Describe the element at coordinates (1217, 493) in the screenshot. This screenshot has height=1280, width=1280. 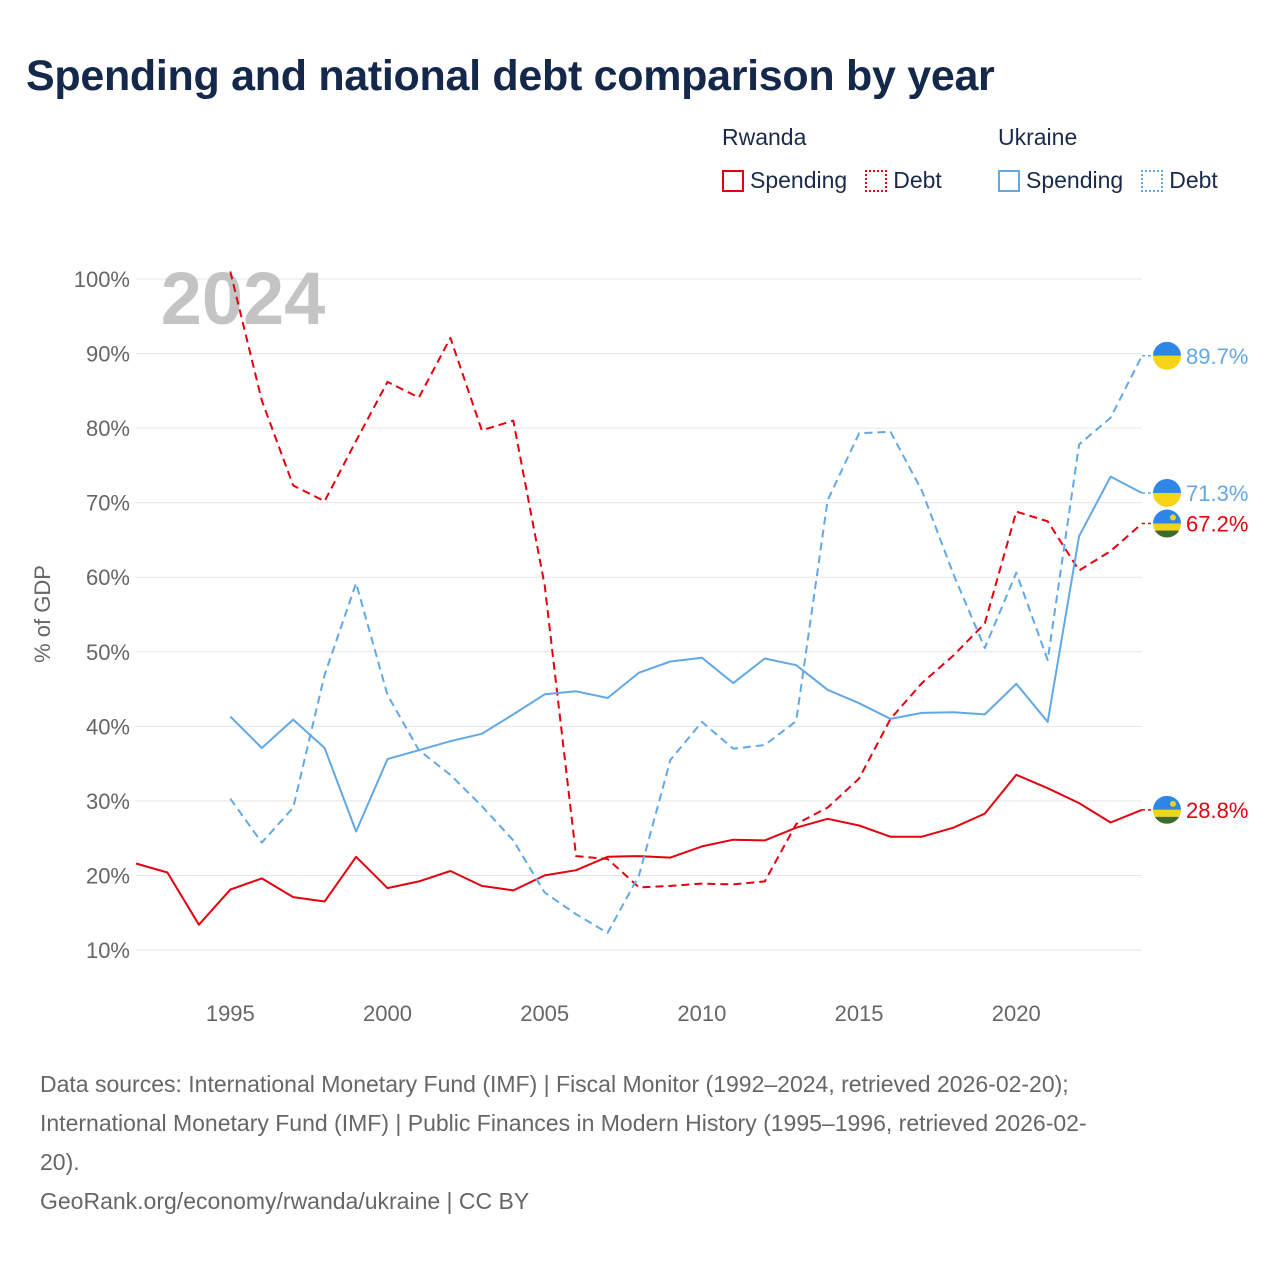
I see `end-value-label: 71.3%` at that location.